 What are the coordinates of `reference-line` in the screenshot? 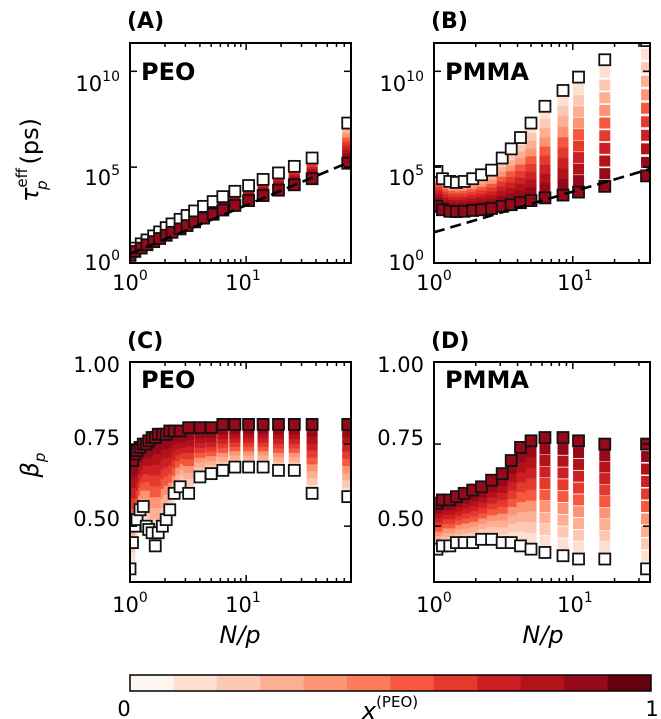 It's located at (542, 200).